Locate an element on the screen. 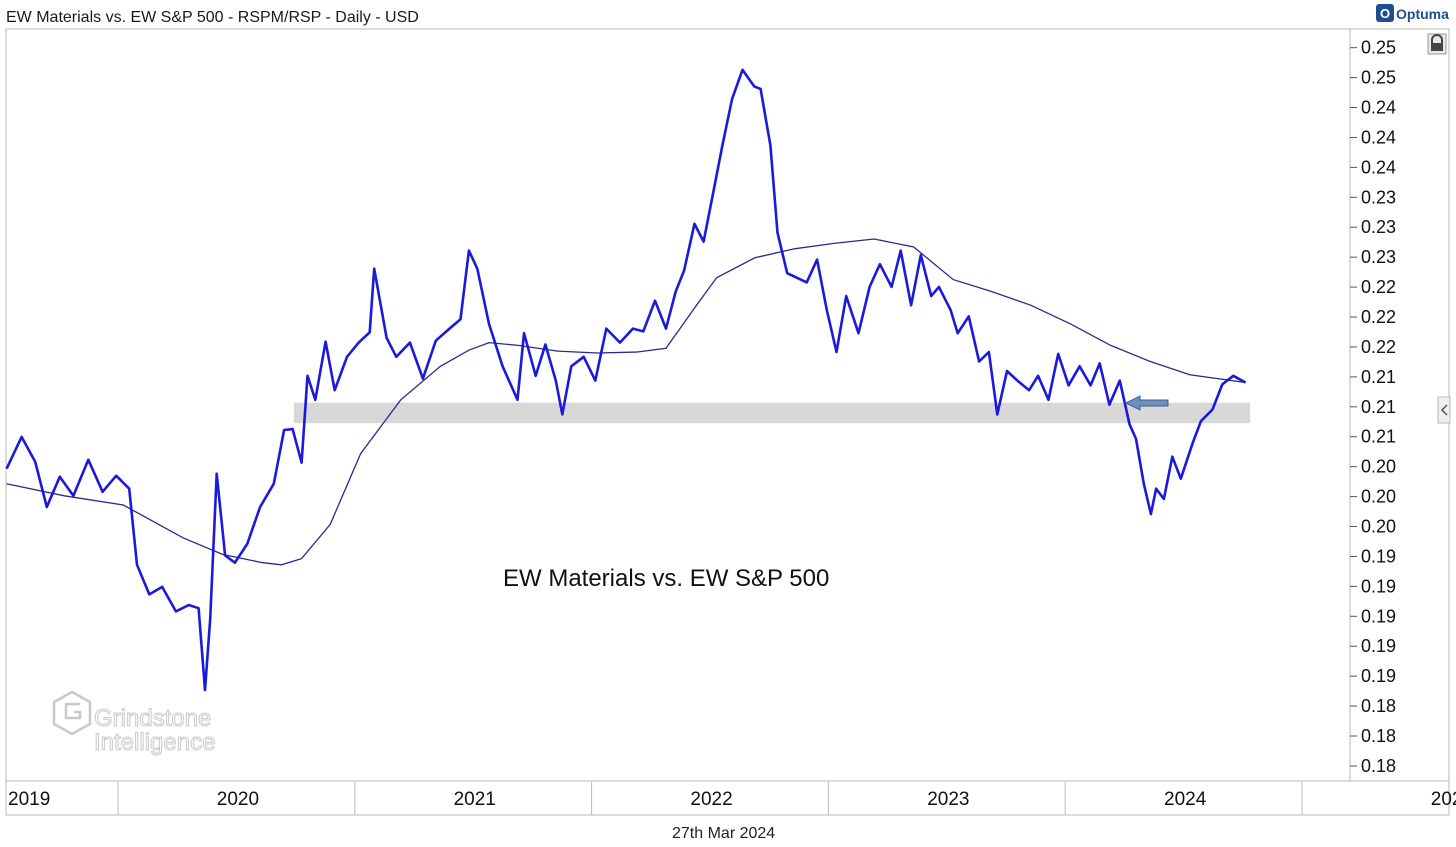  x-tick-label: 2022 is located at coordinates (711, 799).